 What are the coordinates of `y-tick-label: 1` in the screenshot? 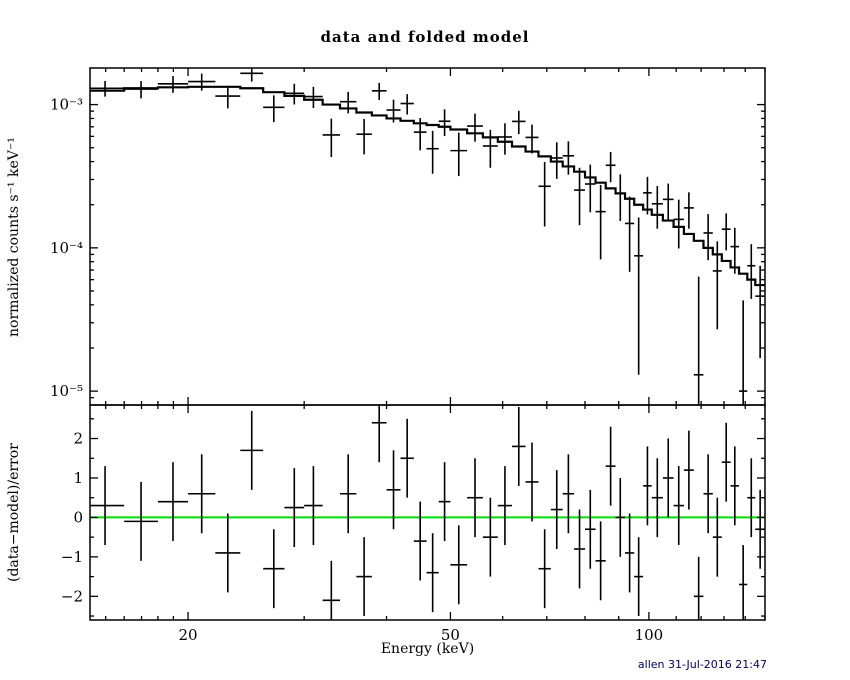 It's located at (78, 478).